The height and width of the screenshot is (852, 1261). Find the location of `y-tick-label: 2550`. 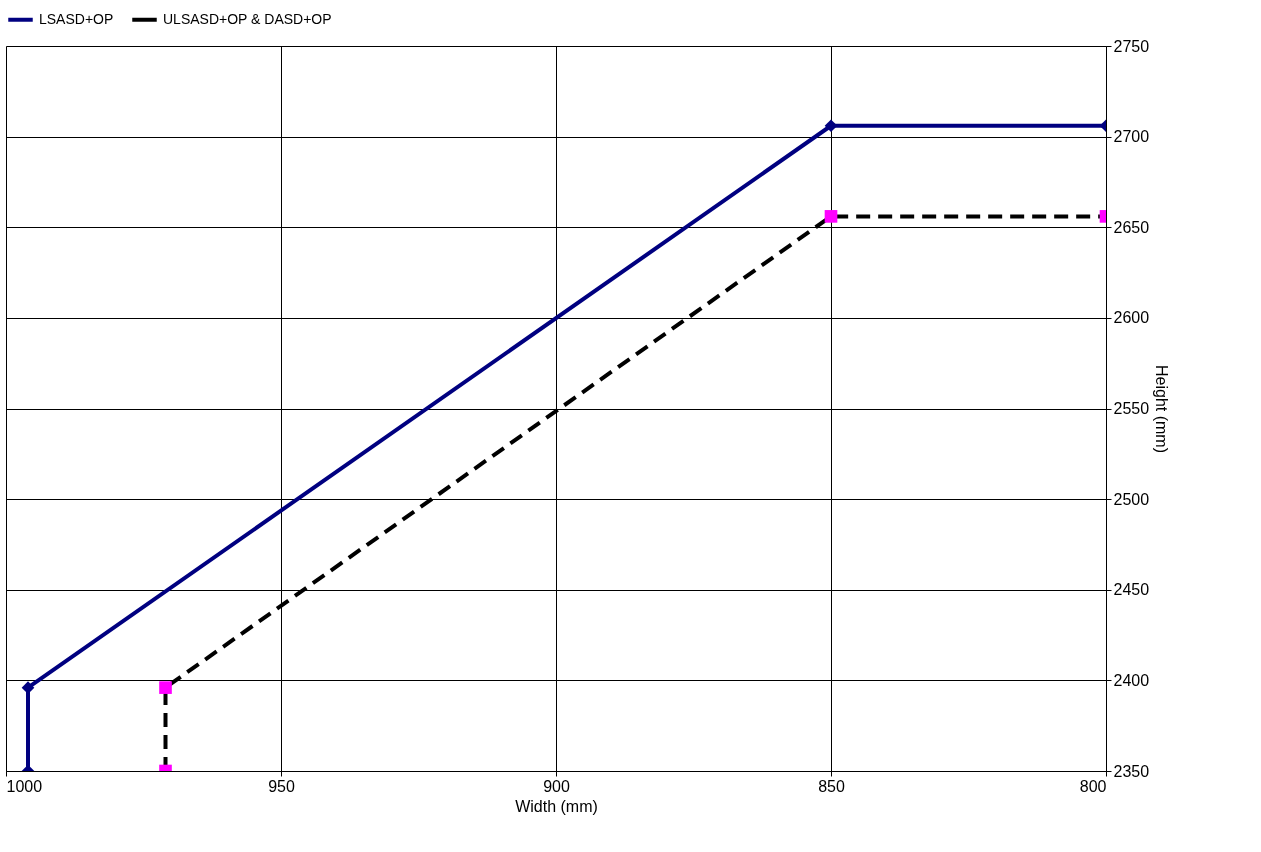

y-tick-label: 2550 is located at coordinates (1131, 408).